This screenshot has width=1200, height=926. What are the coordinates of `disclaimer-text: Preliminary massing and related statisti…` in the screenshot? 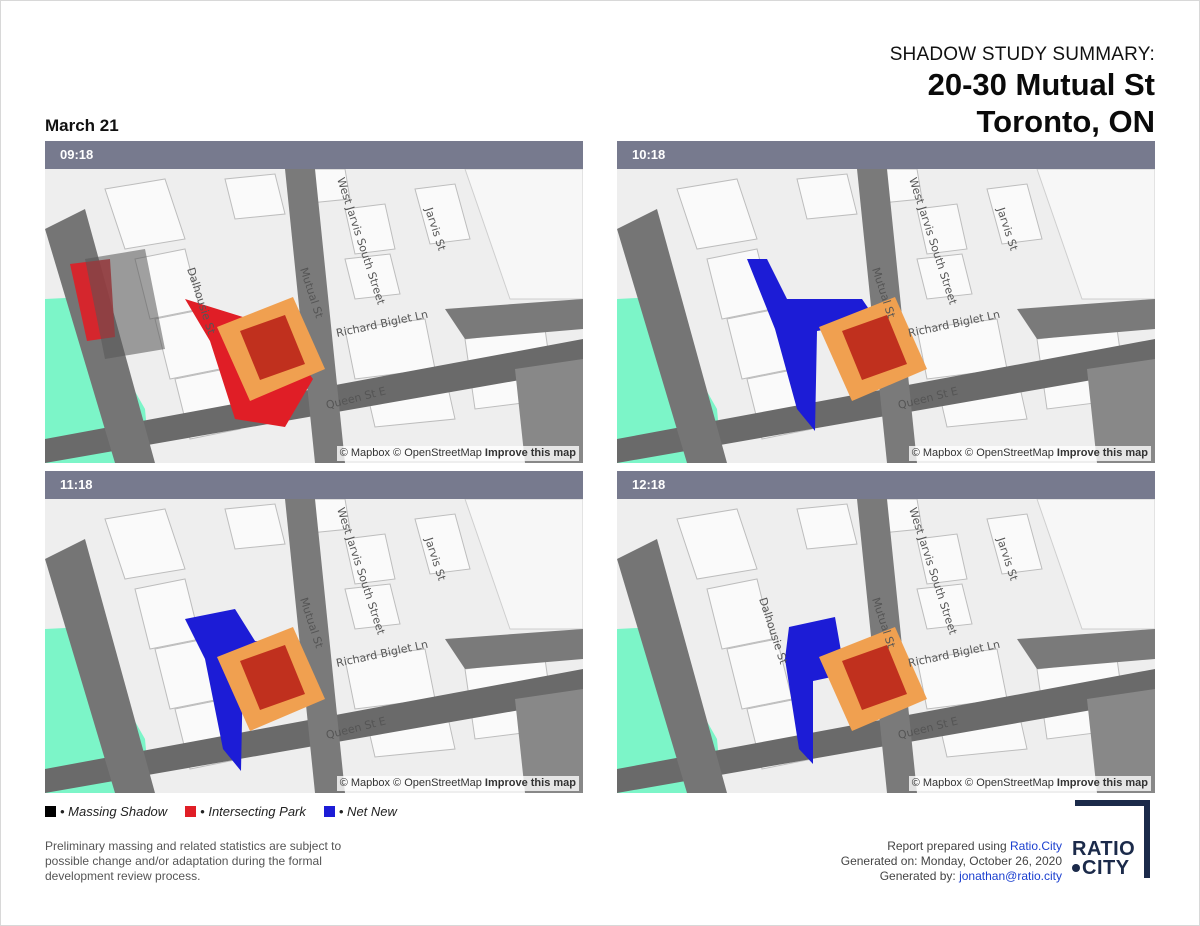 It's located at (193, 861).